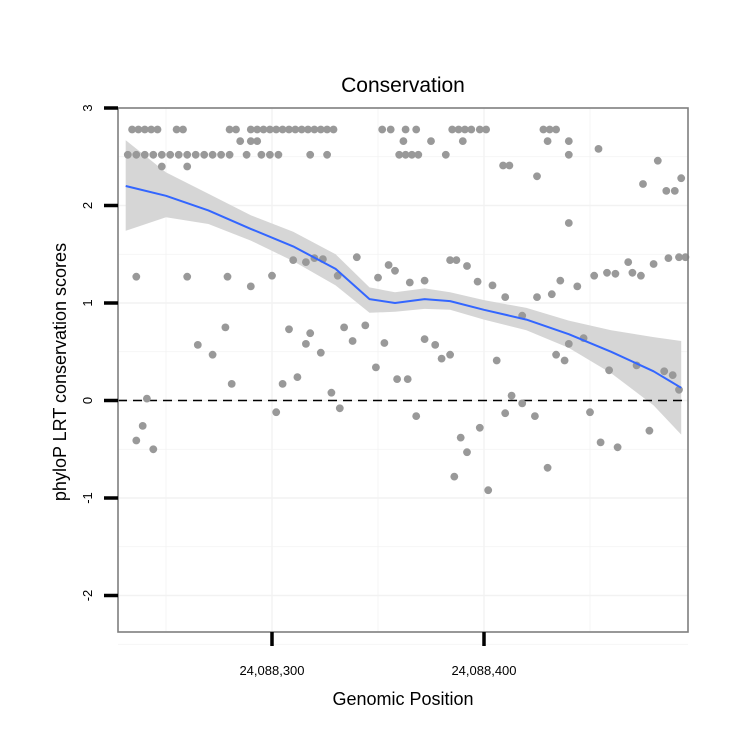 The height and width of the screenshot is (750, 750). Describe the element at coordinates (403, 85) in the screenshot. I see `chart-title: Conservation` at that location.